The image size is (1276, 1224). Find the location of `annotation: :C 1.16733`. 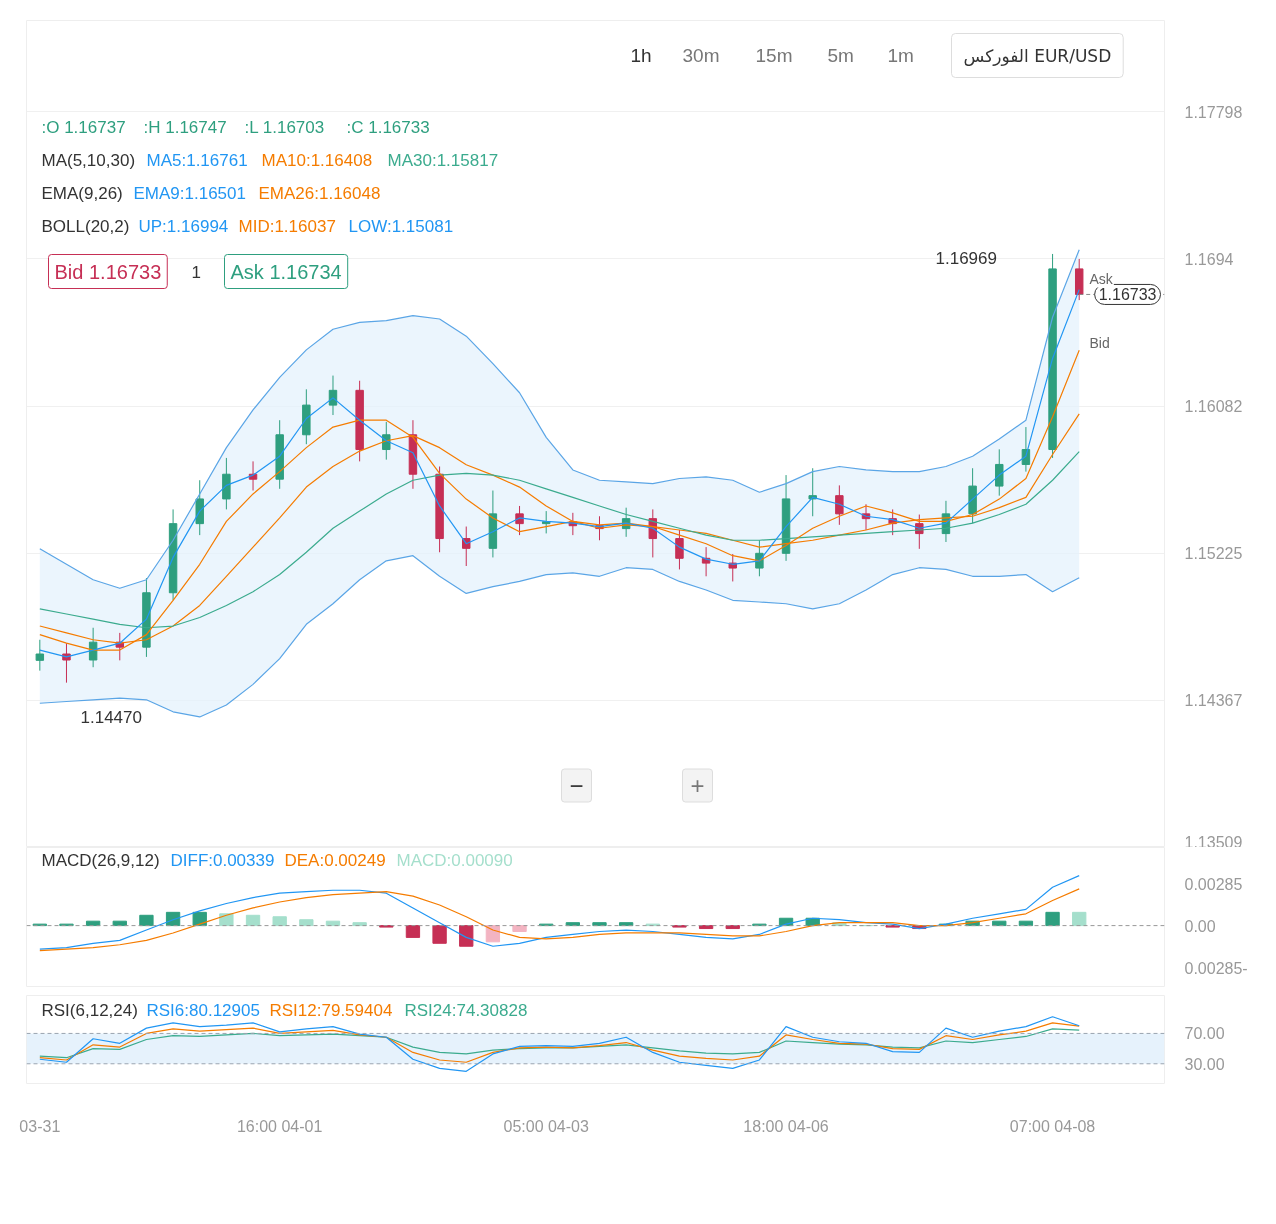

annotation: :C 1.16733 is located at coordinates (388, 127).